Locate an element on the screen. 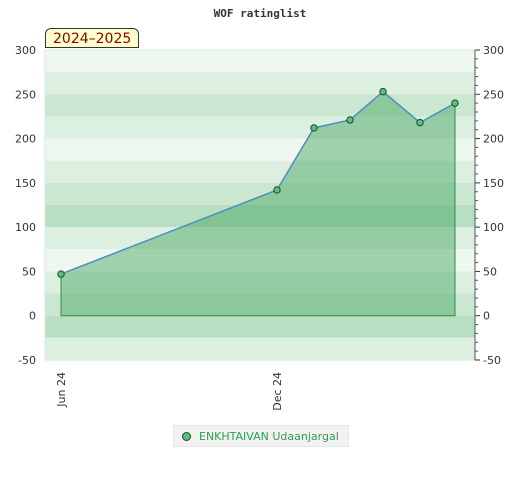  y-tick-label-right: 250 is located at coordinates (493, 94).